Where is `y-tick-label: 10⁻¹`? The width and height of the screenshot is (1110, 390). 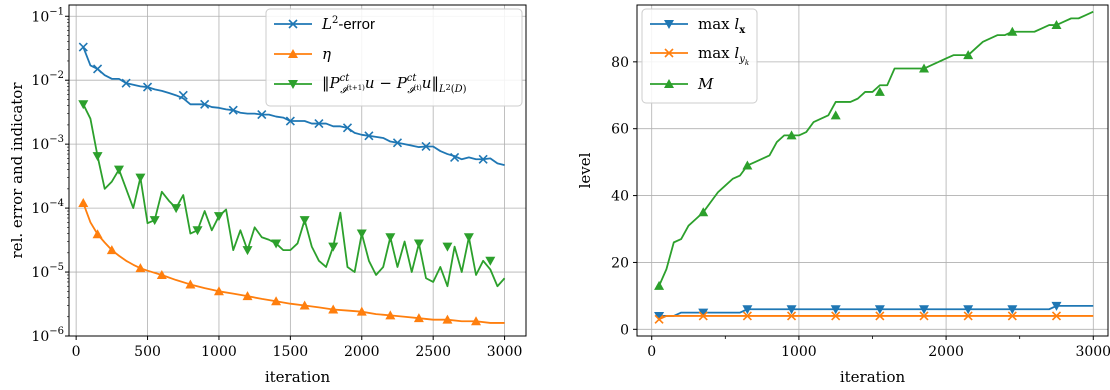 y-tick-label: 10⁻¹ is located at coordinates (47, 15).